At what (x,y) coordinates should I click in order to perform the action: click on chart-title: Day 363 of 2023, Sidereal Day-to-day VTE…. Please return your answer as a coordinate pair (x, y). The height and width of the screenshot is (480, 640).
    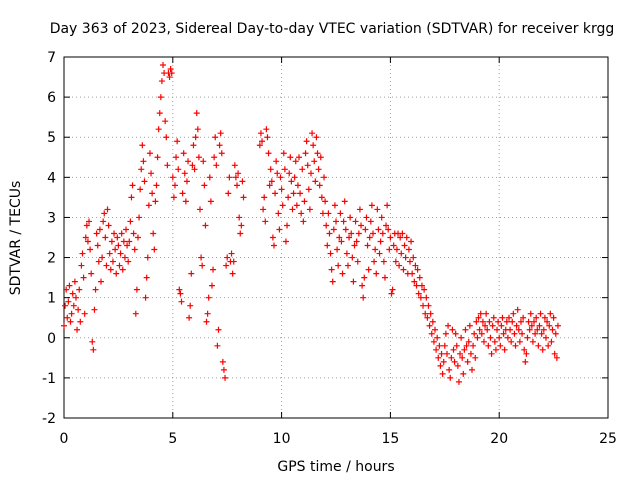
    Looking at the image, I should click on (332, 29).